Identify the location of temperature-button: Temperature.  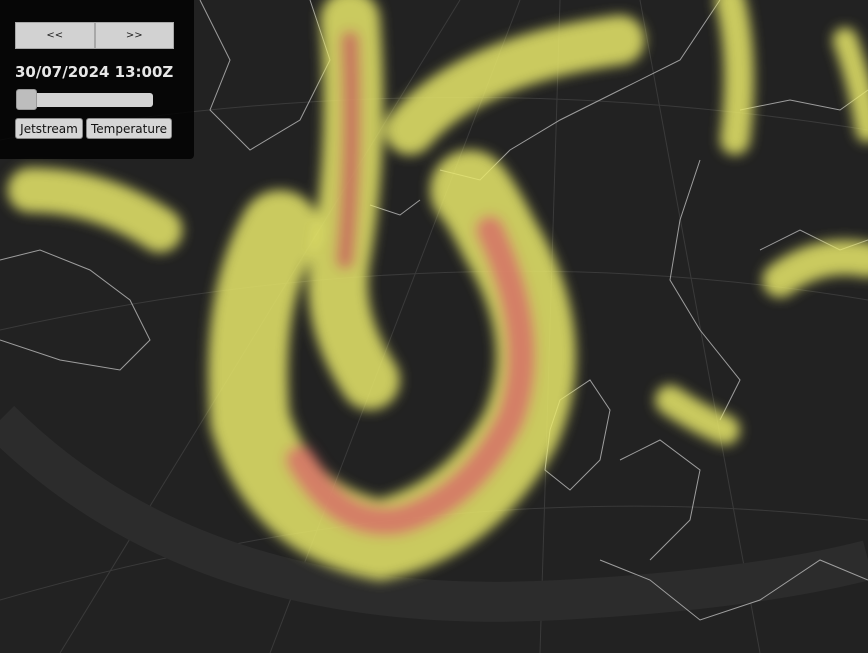
(129, 128).